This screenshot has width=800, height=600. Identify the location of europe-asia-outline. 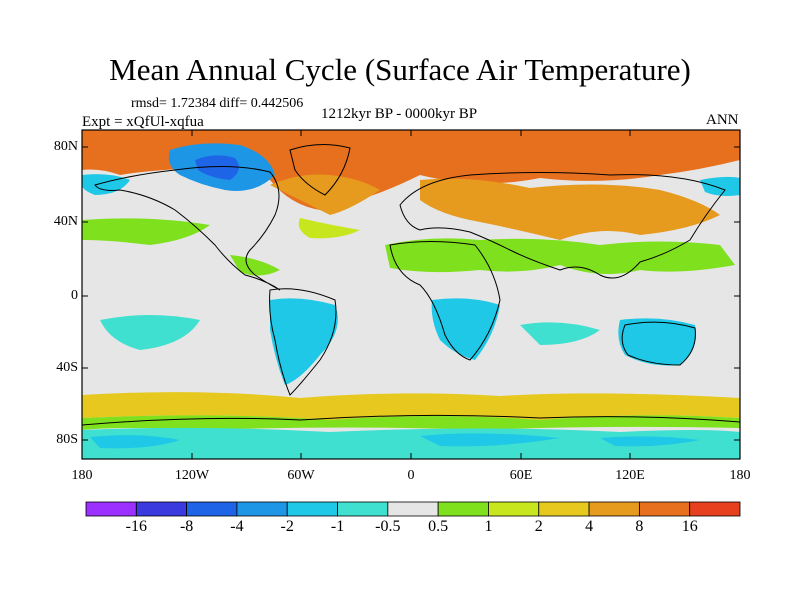
(562, 225).